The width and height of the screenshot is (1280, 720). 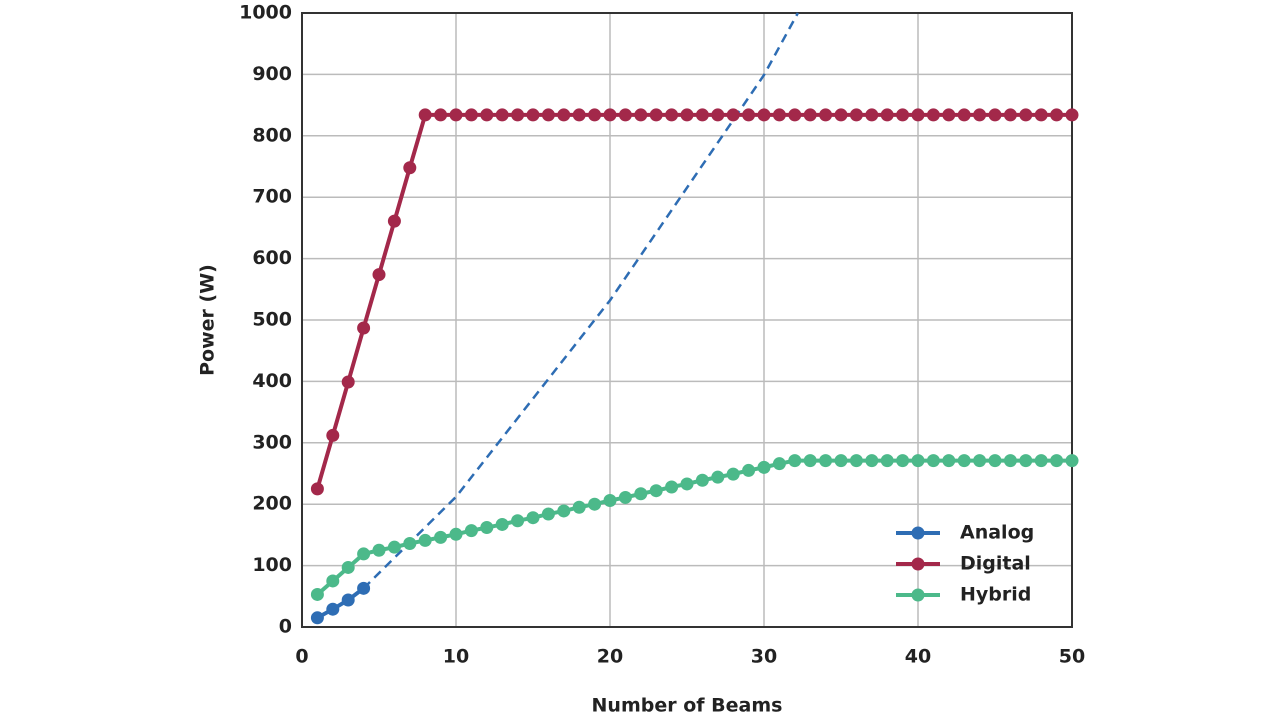 I want to click on legend-label: Analog, so click(x=997, y=533).